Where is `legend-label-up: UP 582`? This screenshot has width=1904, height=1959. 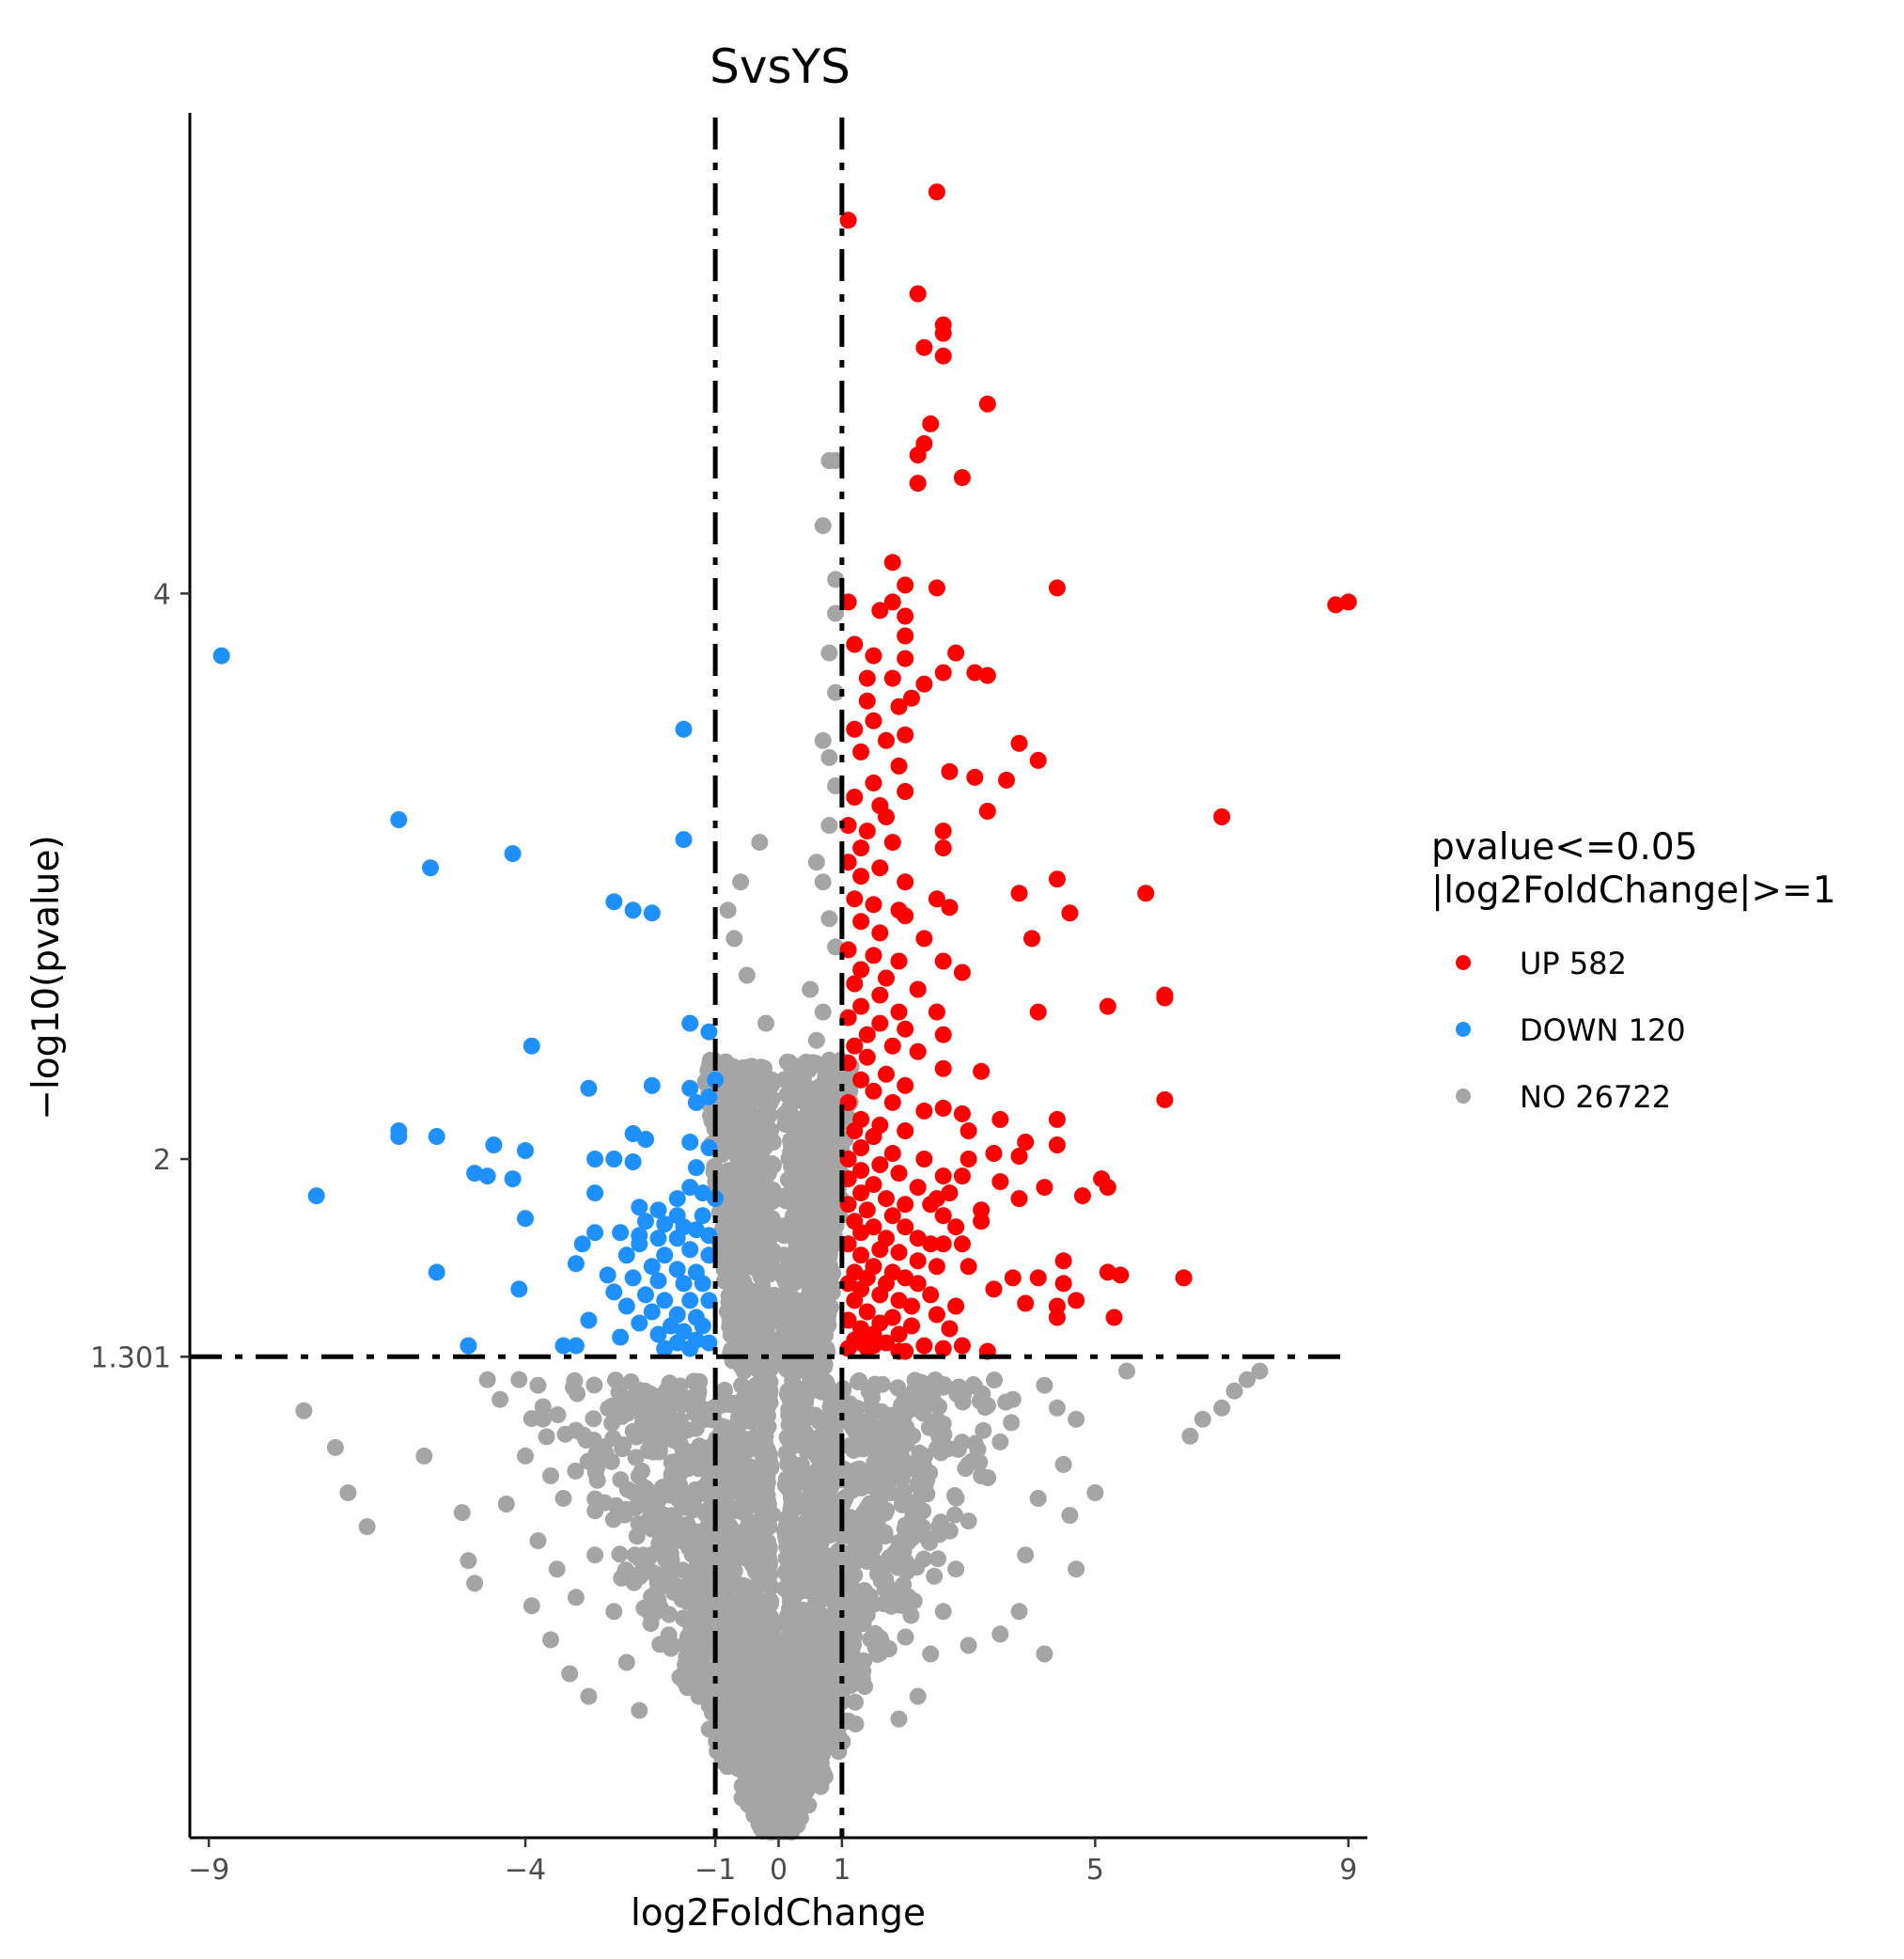
legend-label-up: UP 582 is located at coordinates (1574, 963).